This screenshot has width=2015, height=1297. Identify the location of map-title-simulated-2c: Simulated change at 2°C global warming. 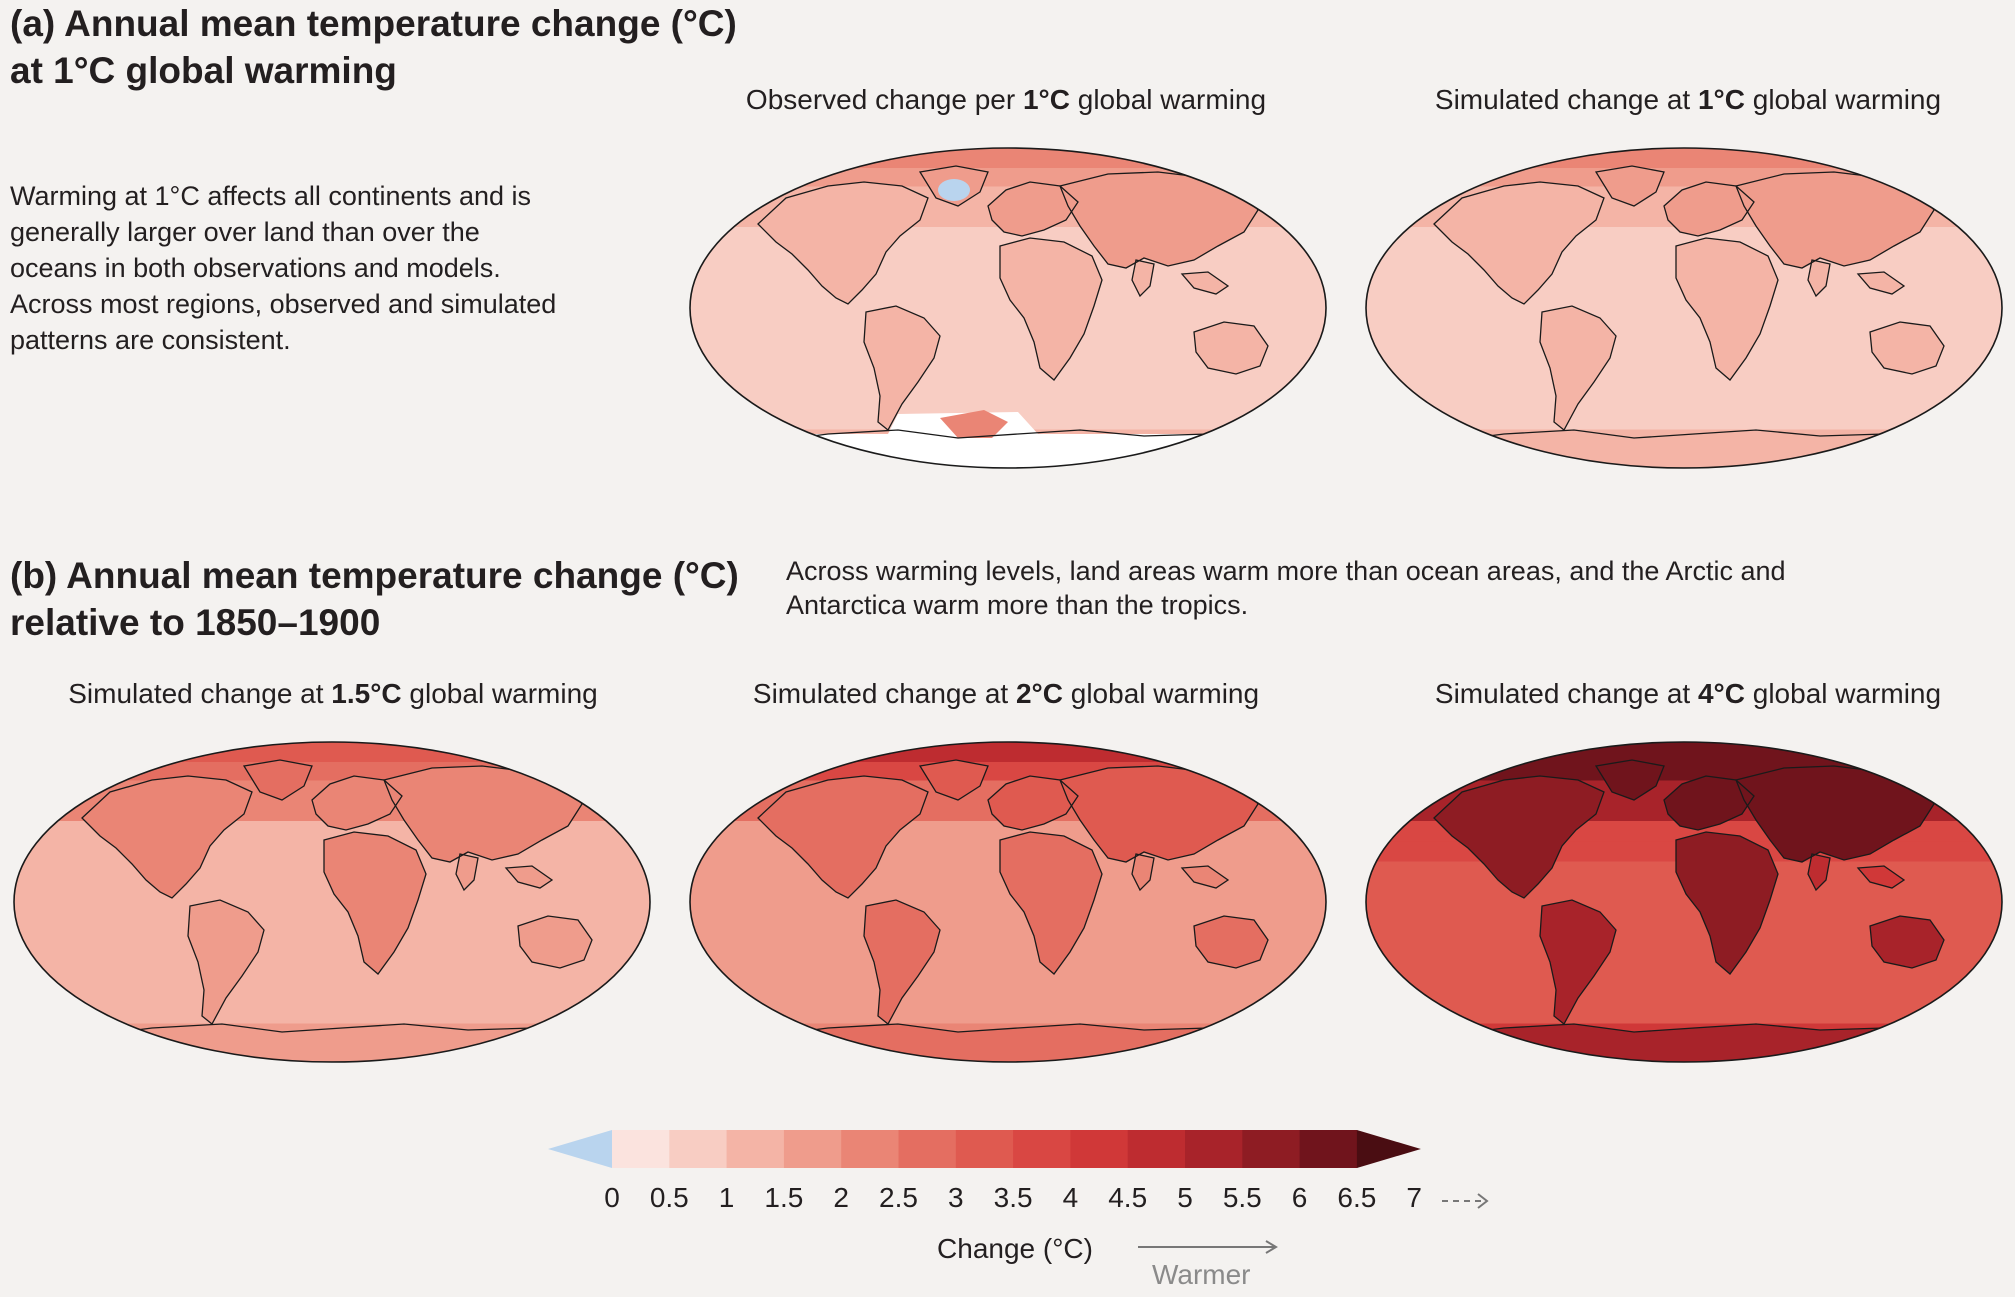
(1006, 694).